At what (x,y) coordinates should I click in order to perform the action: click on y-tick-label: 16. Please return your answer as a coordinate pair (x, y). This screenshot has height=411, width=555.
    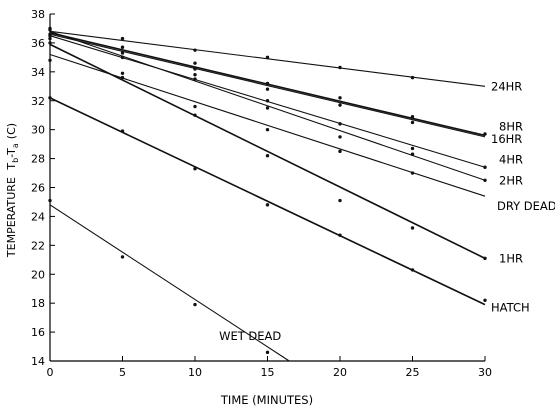
    Looking at the image, I should click on (38, 332).